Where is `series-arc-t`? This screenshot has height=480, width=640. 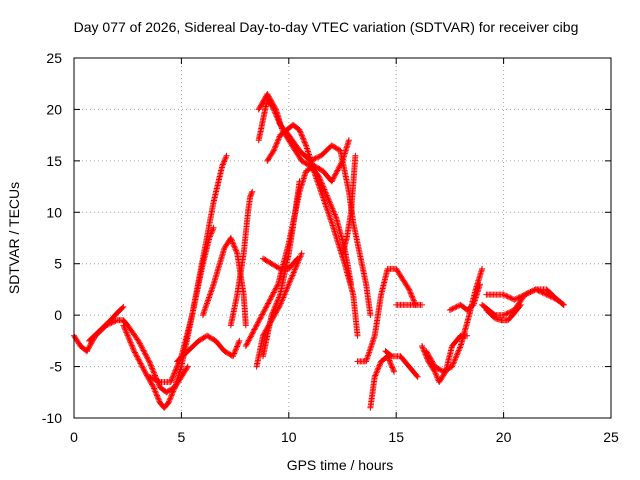 series-arc-t is located at coordinates (401, 364).